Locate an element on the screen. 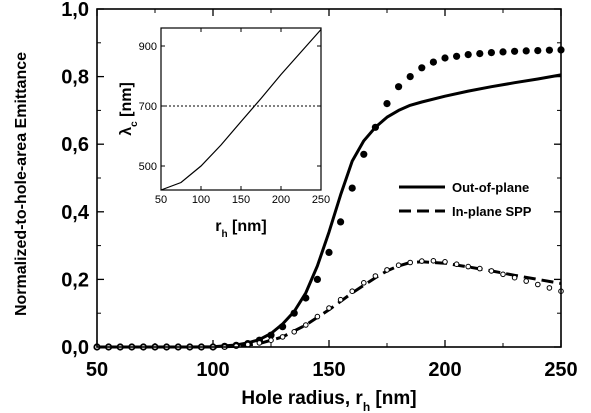 This screenshot has height=413, width=591. inset-y-axis-label: λc [nm] is located at coordinates (129, 109).